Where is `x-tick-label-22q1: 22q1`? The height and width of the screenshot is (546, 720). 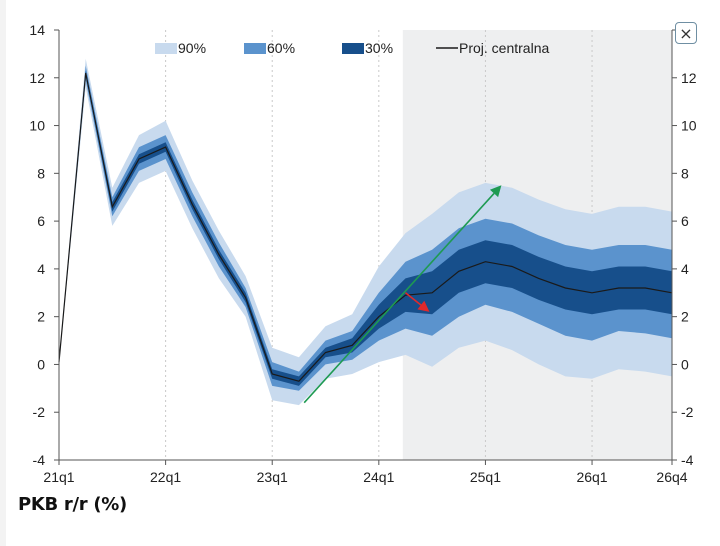 x-tick-label-22q1: 22q1 is located at coordinates (165, 477).